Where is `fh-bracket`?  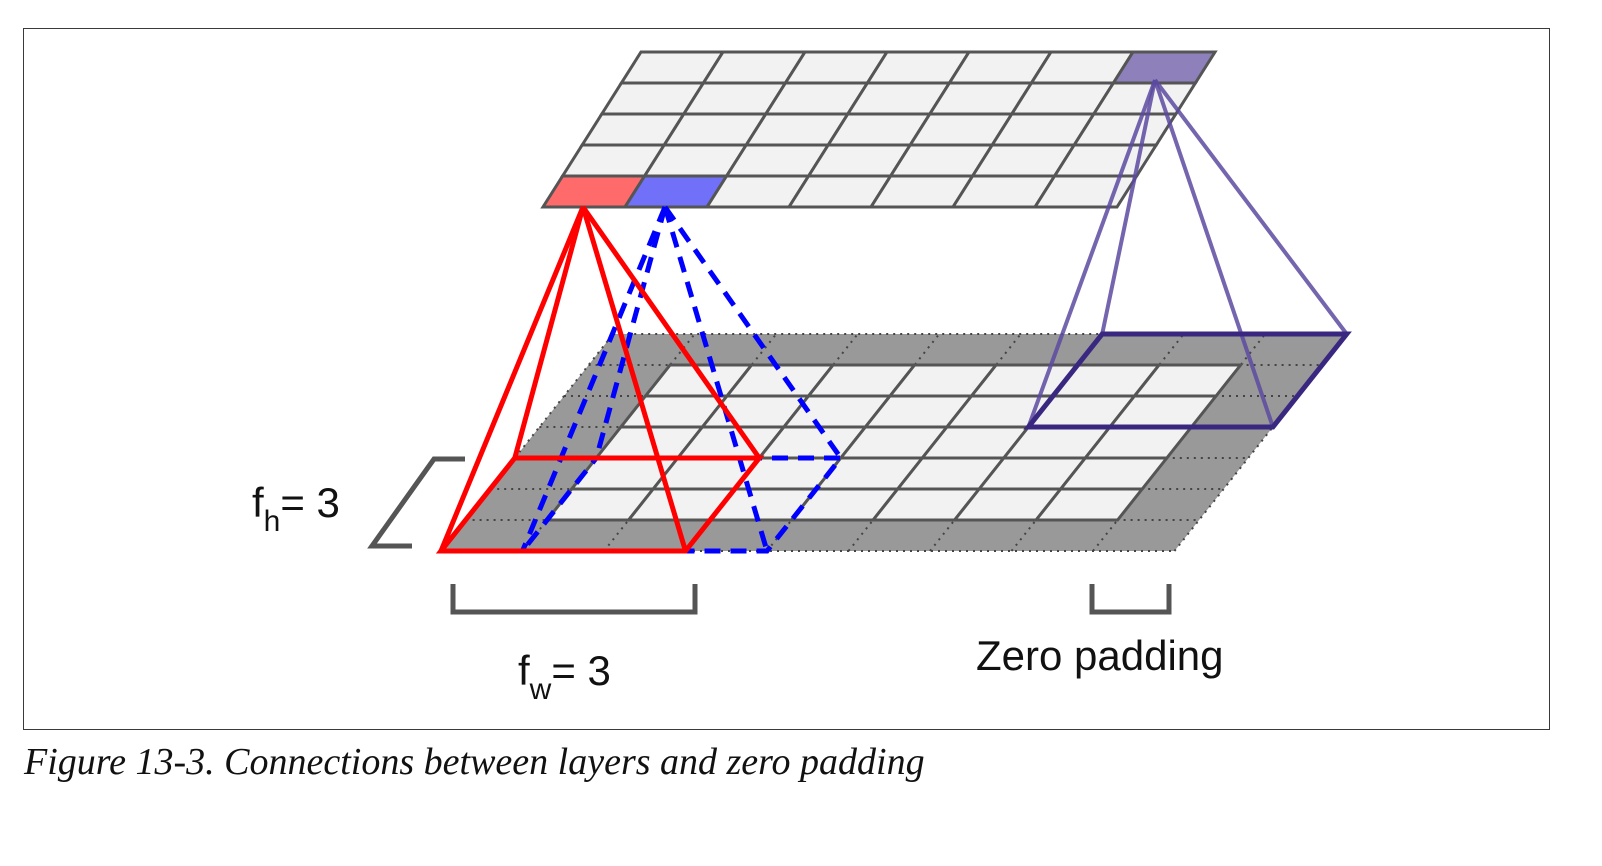
fh-bracket is located at coordinates (416, 502).